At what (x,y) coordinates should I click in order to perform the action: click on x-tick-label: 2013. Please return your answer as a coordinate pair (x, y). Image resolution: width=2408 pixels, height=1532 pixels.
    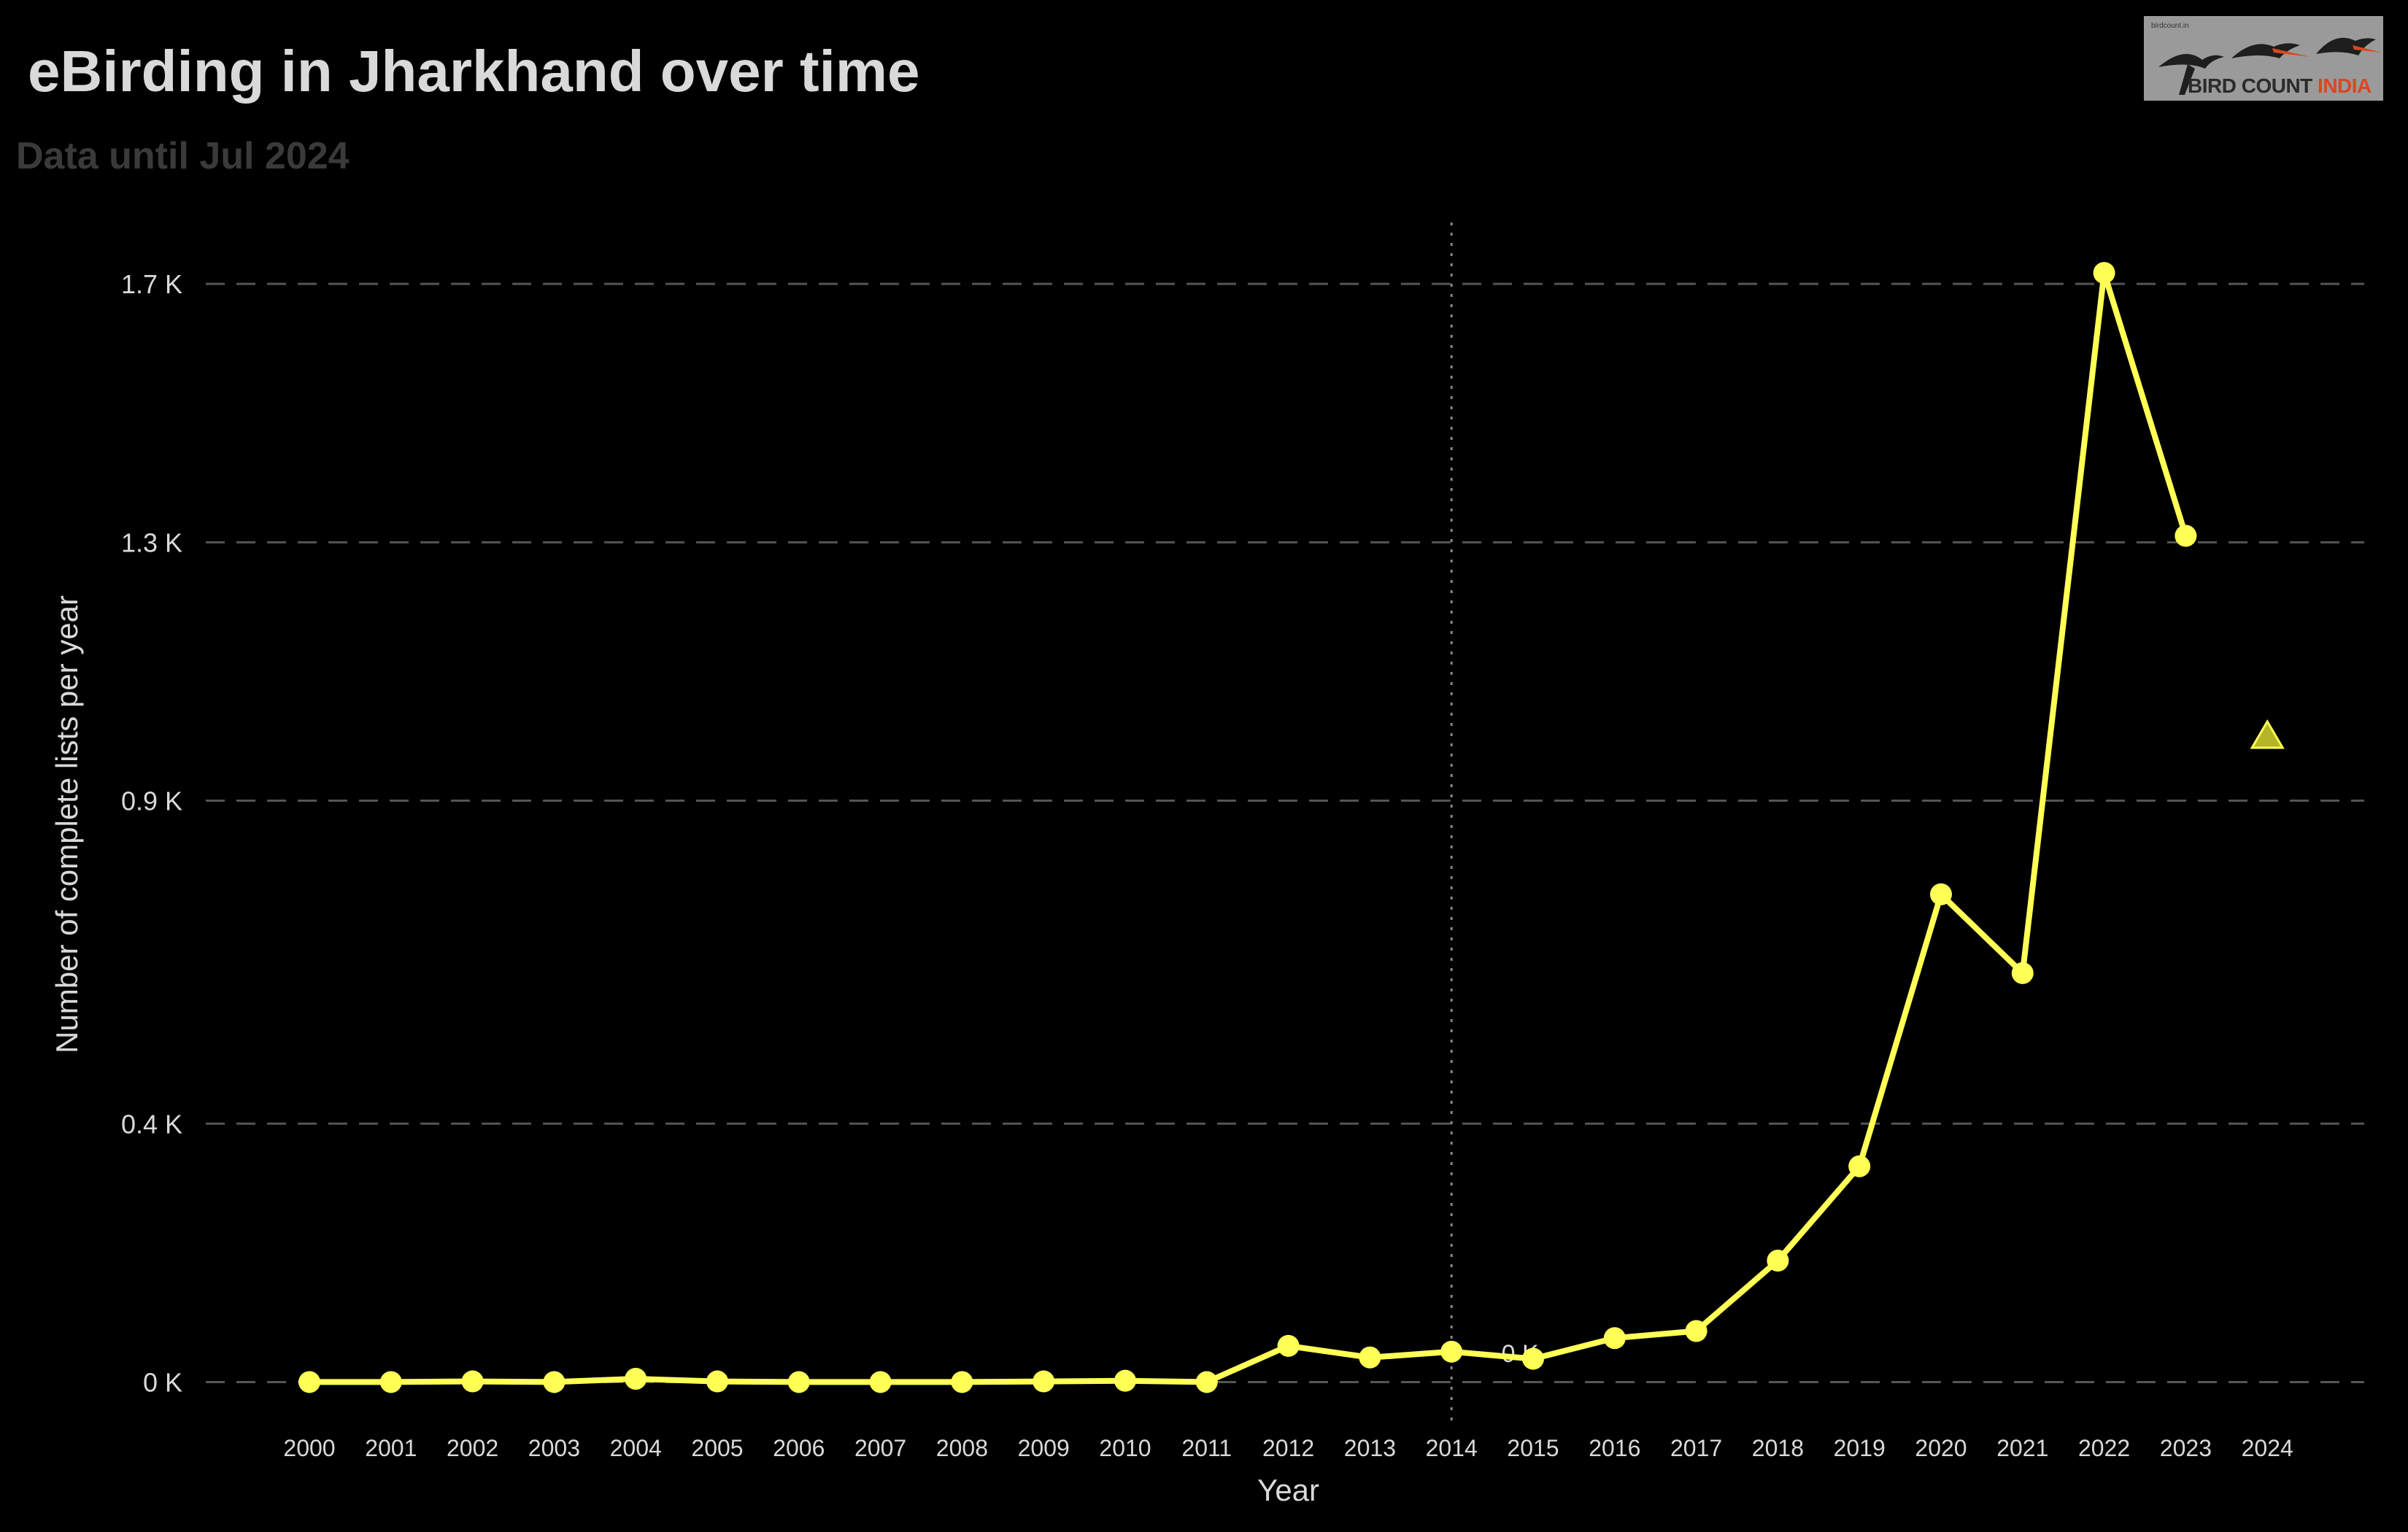
    Looking at the image, I should click on (1370, 1448).